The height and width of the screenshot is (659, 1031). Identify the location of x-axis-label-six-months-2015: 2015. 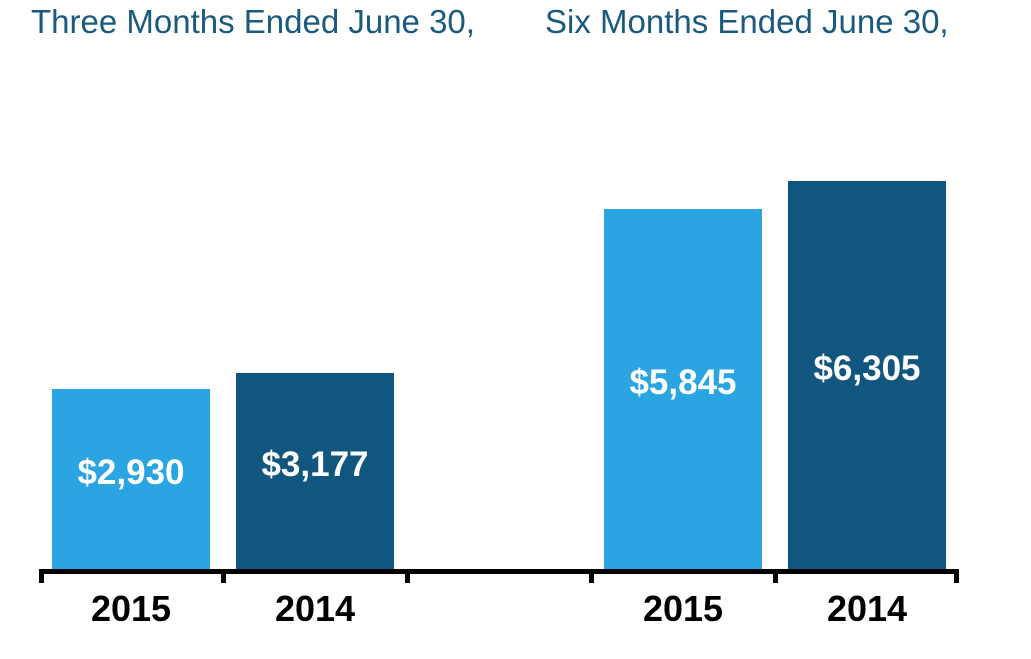
(683, 608).